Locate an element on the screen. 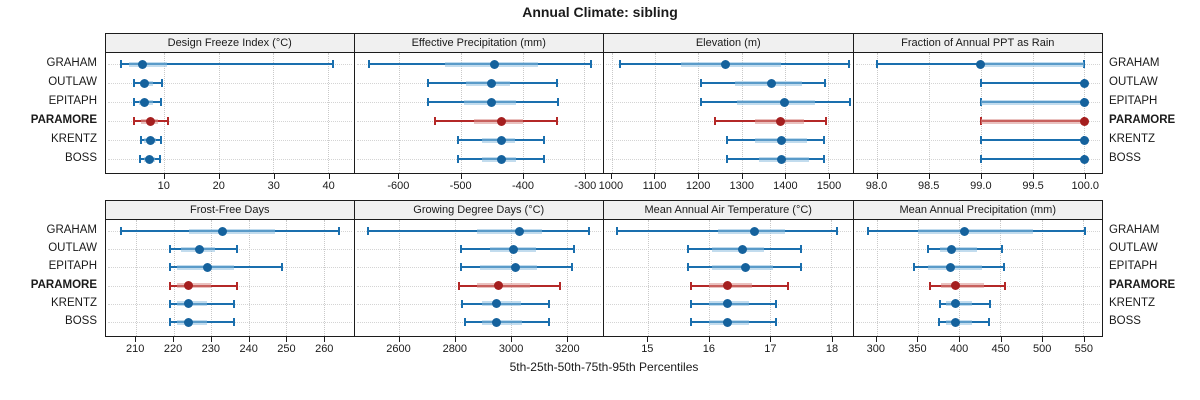 The image size is (1200, 400). cap-5th-graham is located at coordinates (368, 231).